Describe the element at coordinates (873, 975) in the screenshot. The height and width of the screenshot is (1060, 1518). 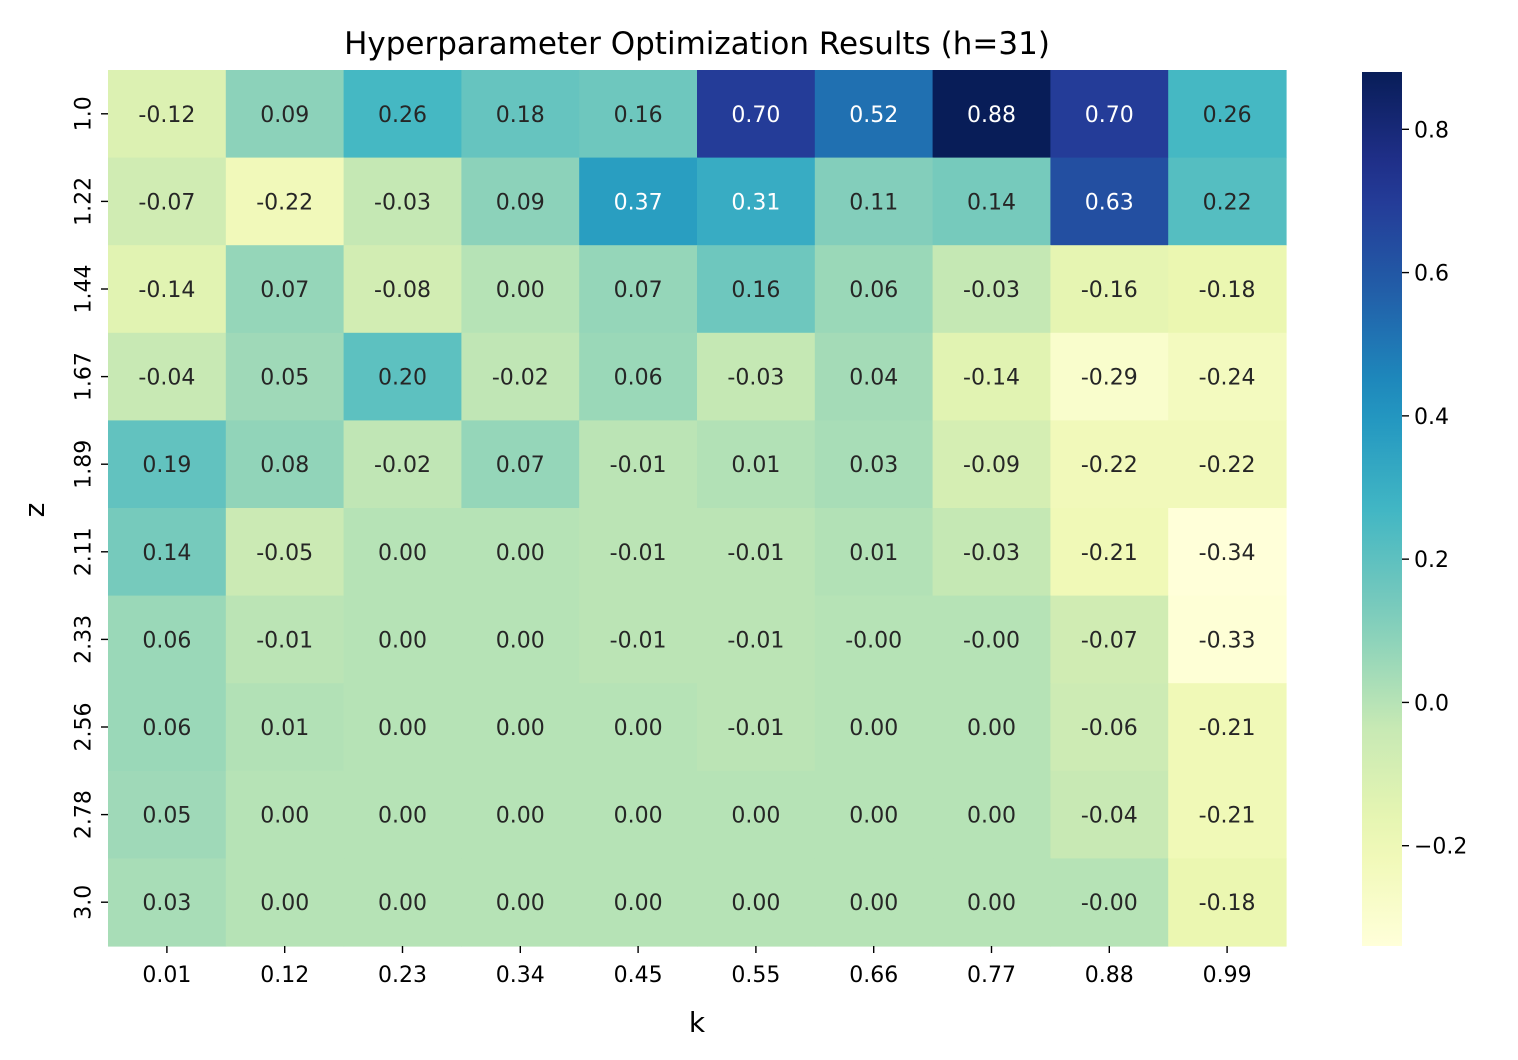
I see `x-tick-label: 0.66` at that location.